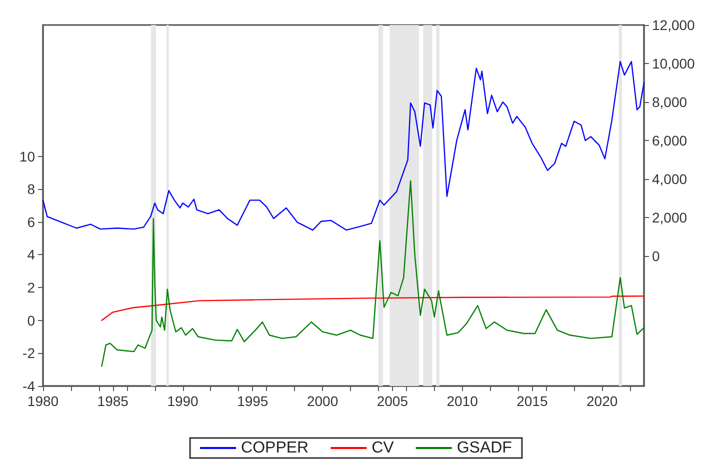 The width and height of the screenshot is (712, 460). I want to click on line-series, so click(373, 308).